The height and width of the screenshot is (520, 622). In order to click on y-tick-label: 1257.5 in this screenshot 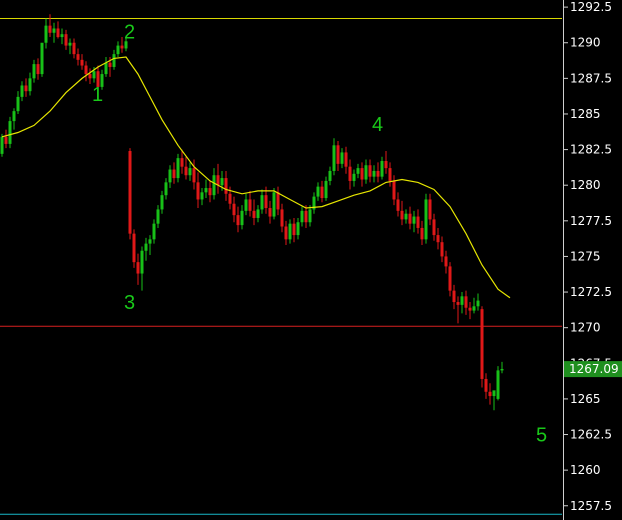, I will do `click(591, 506)`.